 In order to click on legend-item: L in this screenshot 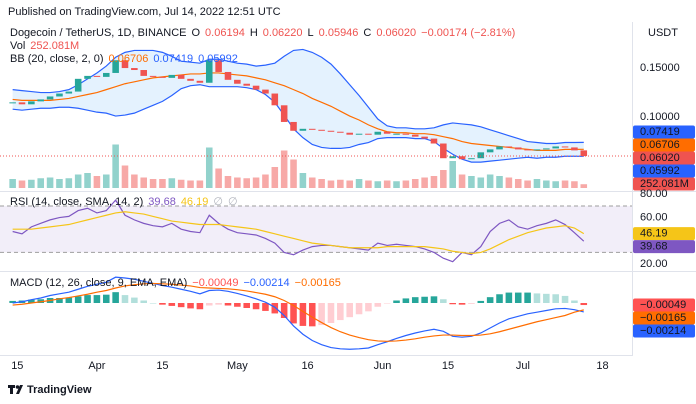, I will do `click(311, 33)`.